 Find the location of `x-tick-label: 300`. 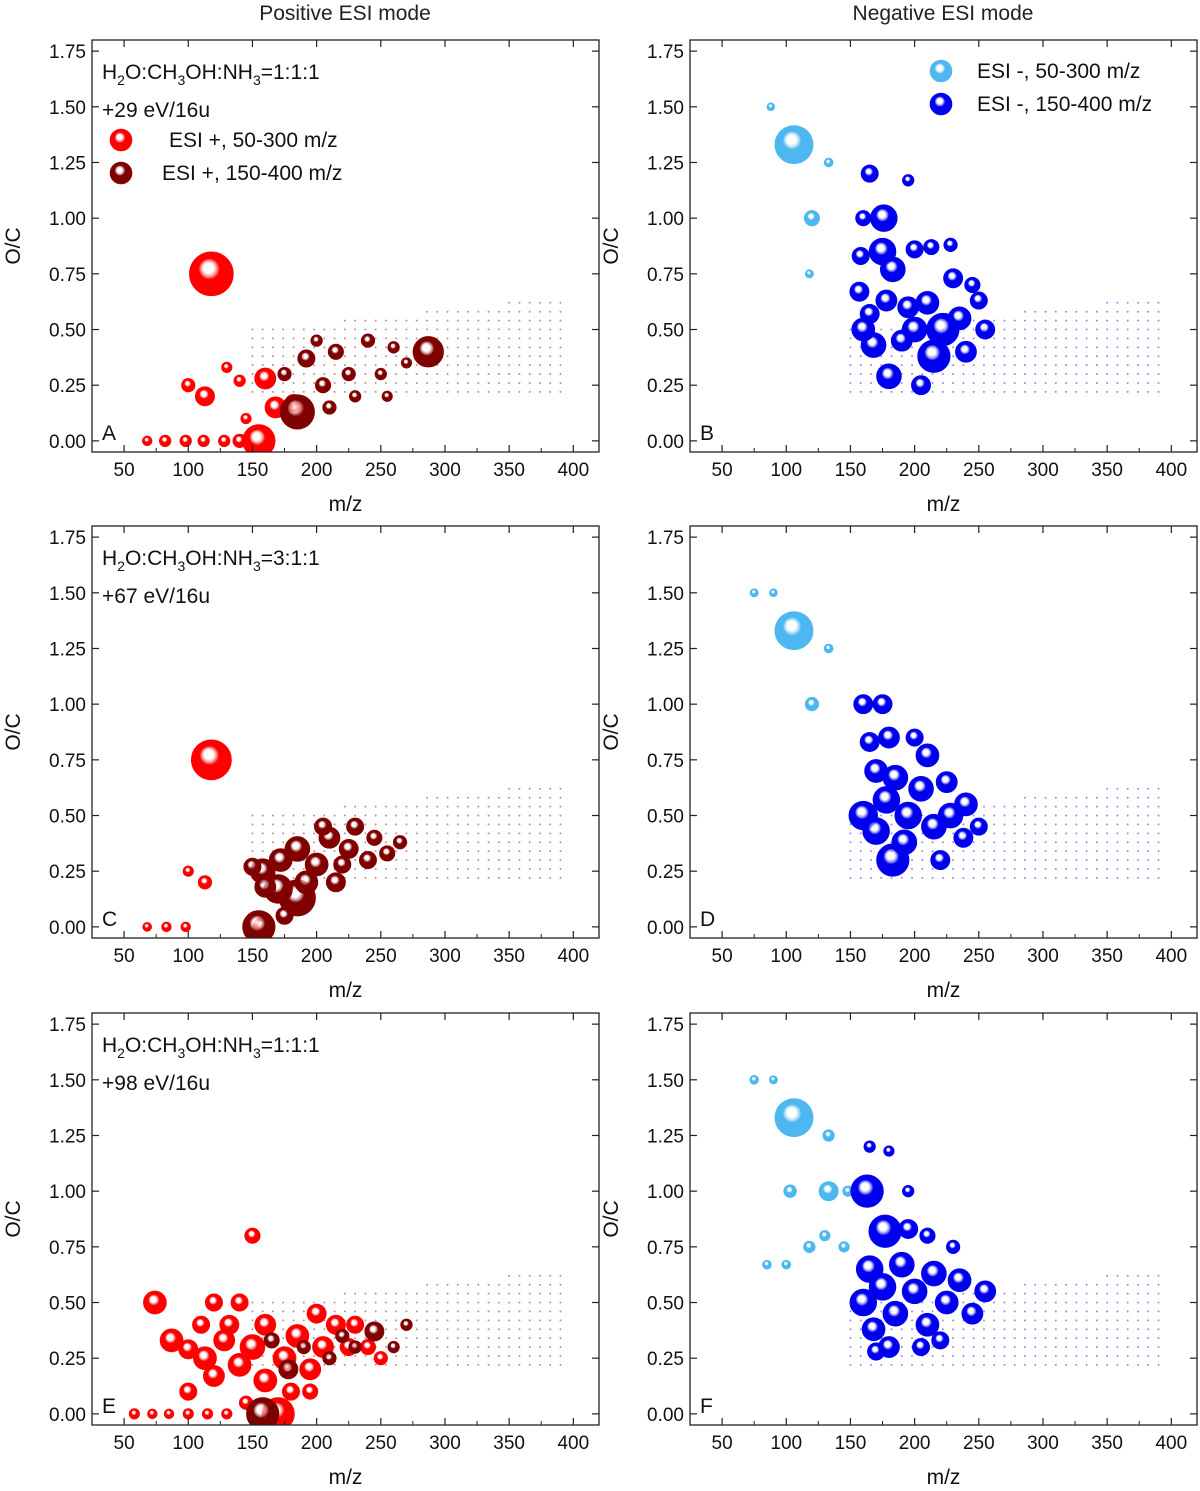

x-tick-label: 300 is located at coordinates (1043, 1443).